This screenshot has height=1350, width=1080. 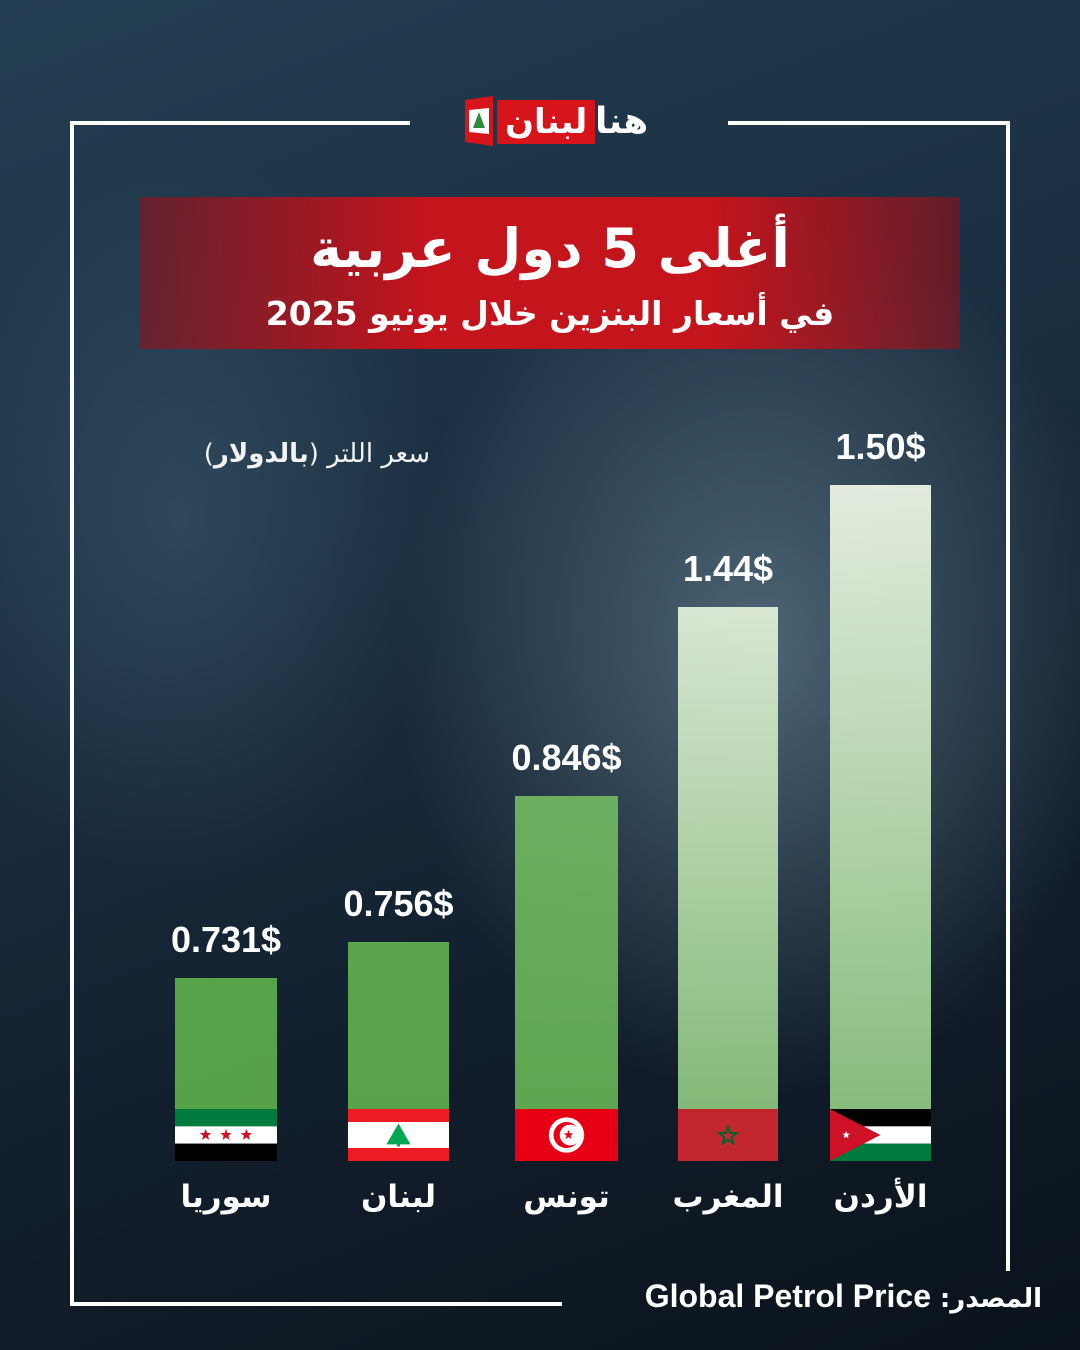 What do you see at coordinates (208, 454) in the screenshot?
I see `unit-label-suffix: )` at bounding box center [208, 454].